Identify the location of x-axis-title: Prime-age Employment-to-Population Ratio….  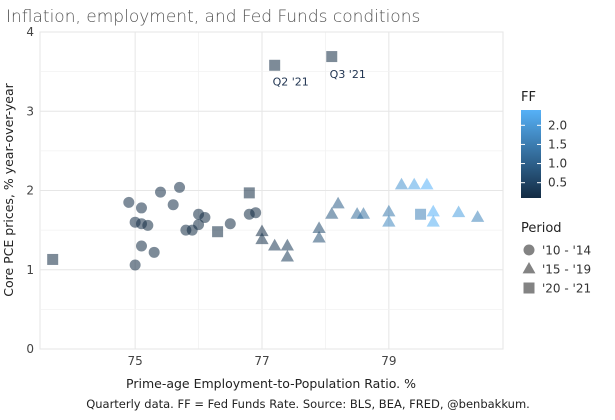
(271, 383).